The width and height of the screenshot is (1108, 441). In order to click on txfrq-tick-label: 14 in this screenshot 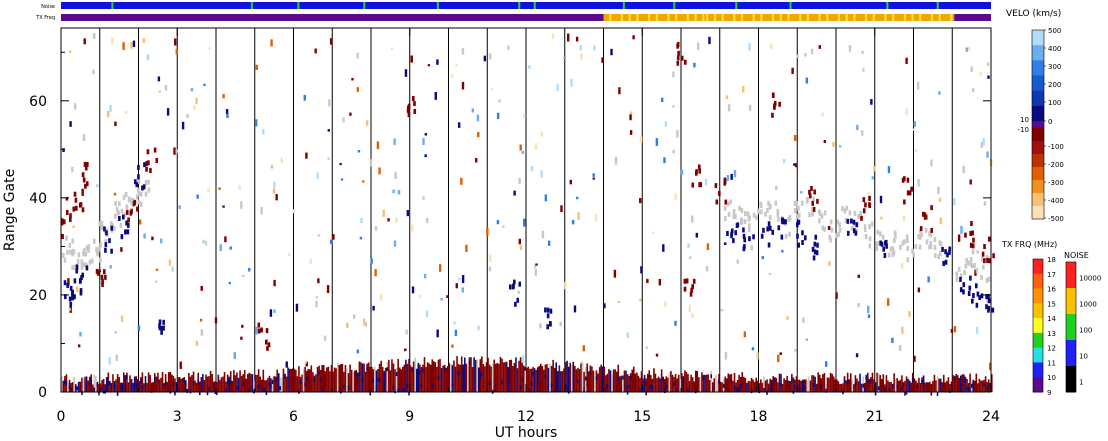, I will do `click(1051, 319)`.